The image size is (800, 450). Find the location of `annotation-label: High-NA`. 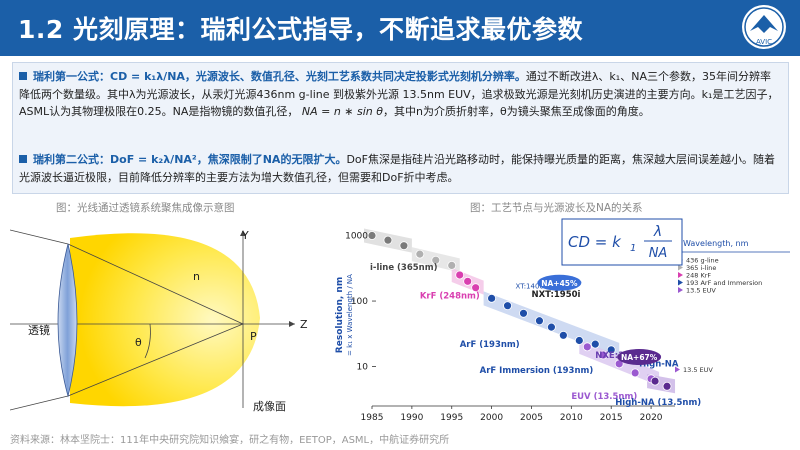

annotation-label: High-NA is located at coordinates (659, 365).